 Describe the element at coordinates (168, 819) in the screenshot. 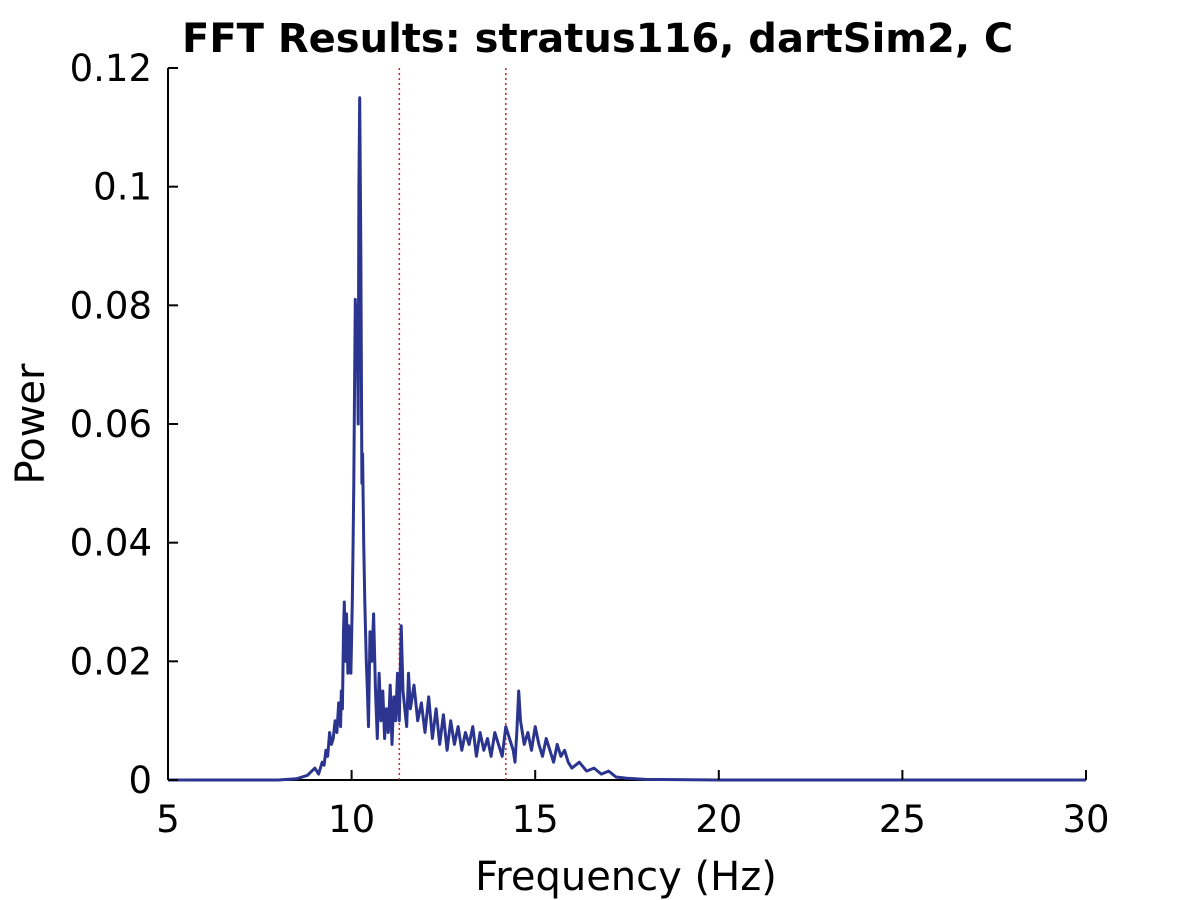

I see `x-tick-label: 5` at that location.